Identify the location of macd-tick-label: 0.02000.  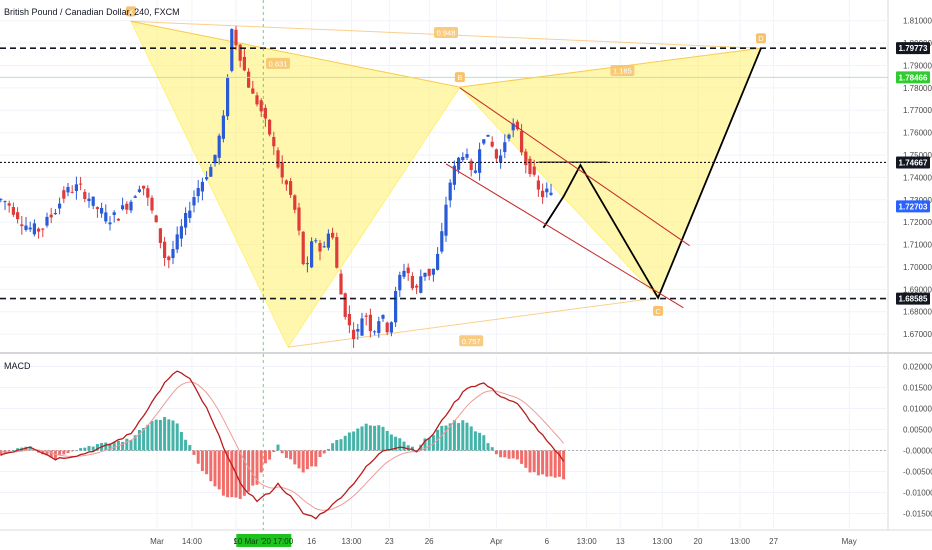
(917, 367).